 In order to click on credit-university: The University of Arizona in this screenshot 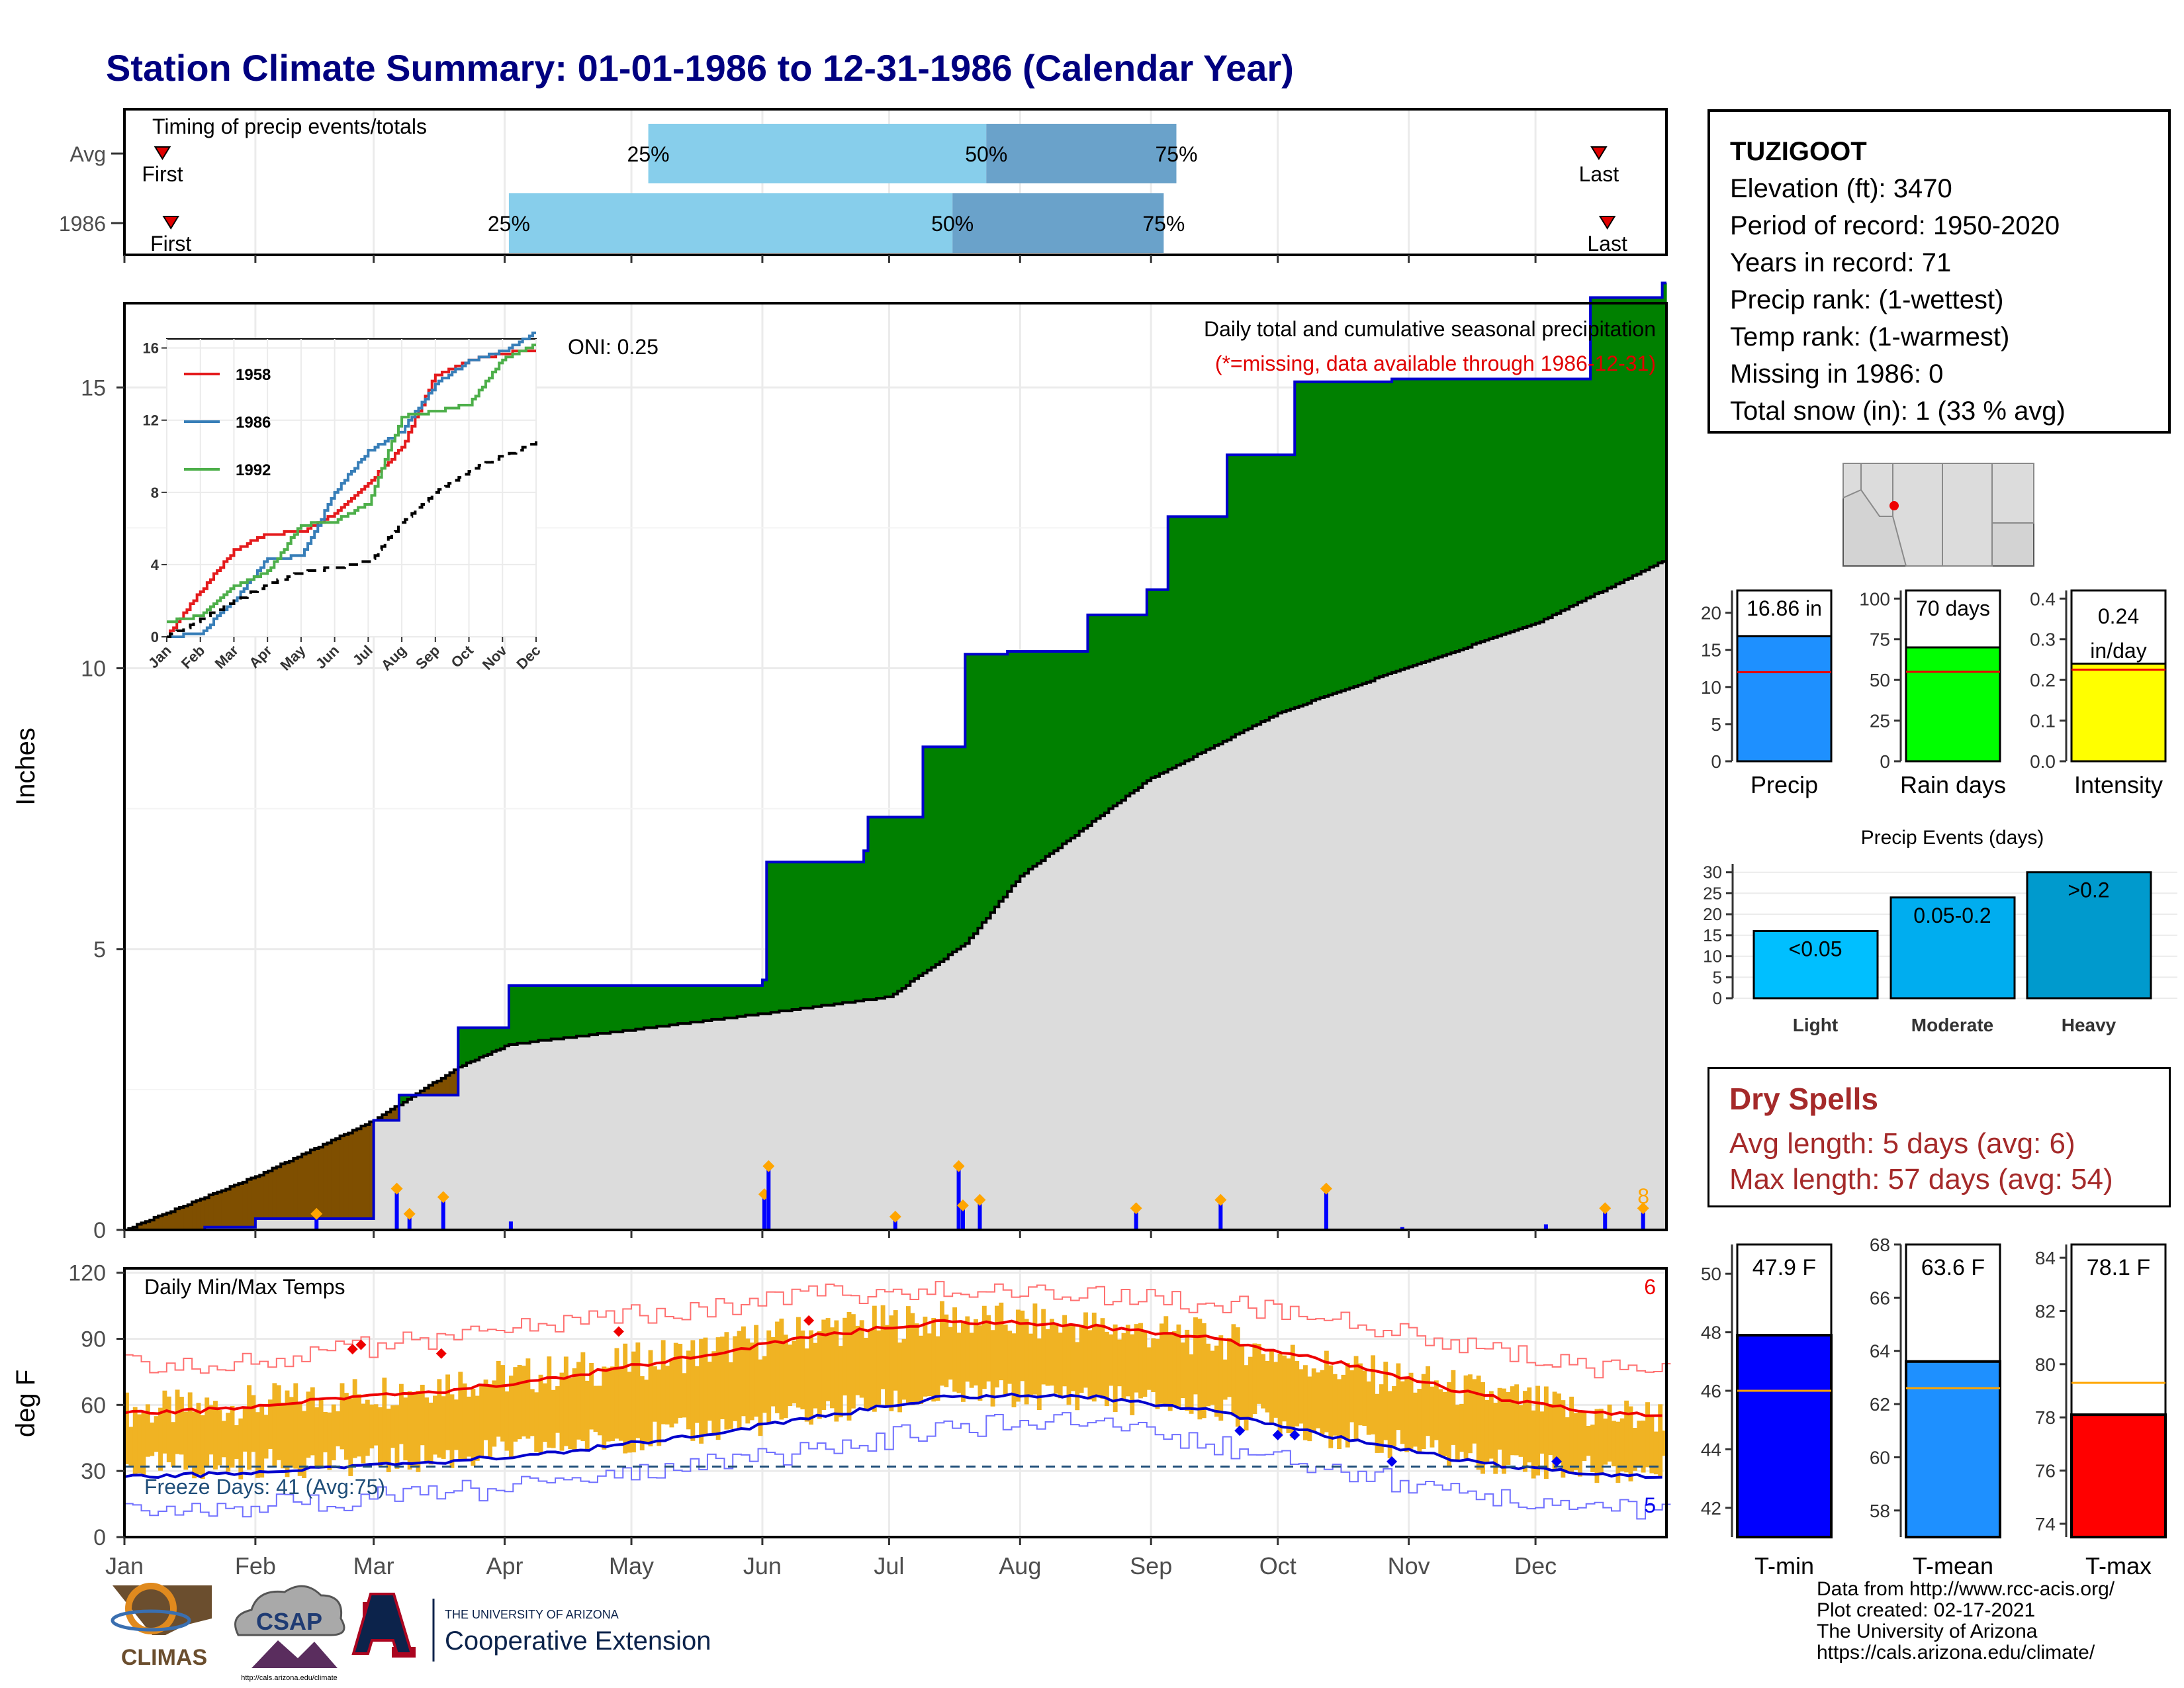, I will do `click(1928, 1631)`.